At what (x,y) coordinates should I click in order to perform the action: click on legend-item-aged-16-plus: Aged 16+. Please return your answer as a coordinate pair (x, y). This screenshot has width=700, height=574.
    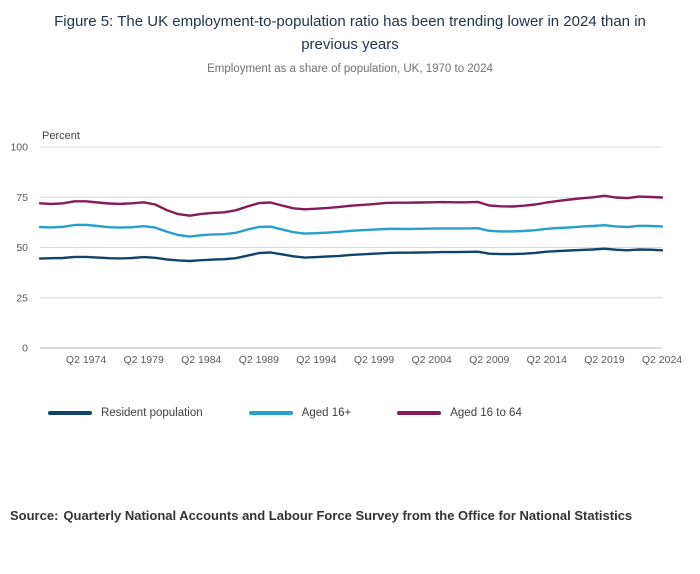
    Looking at the image, I should click on (300, 413).